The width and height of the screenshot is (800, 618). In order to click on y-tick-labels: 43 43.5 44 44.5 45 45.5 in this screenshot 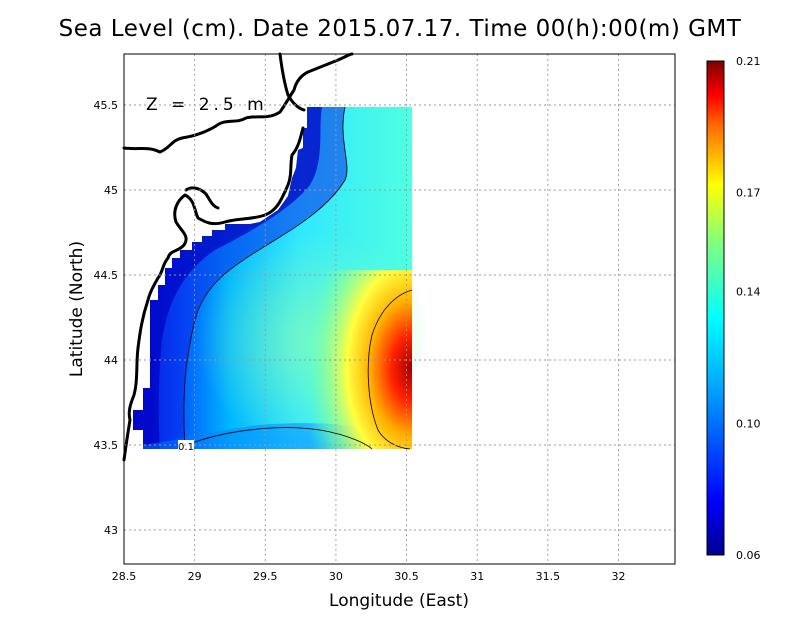, I will do `click(106, 318)`.